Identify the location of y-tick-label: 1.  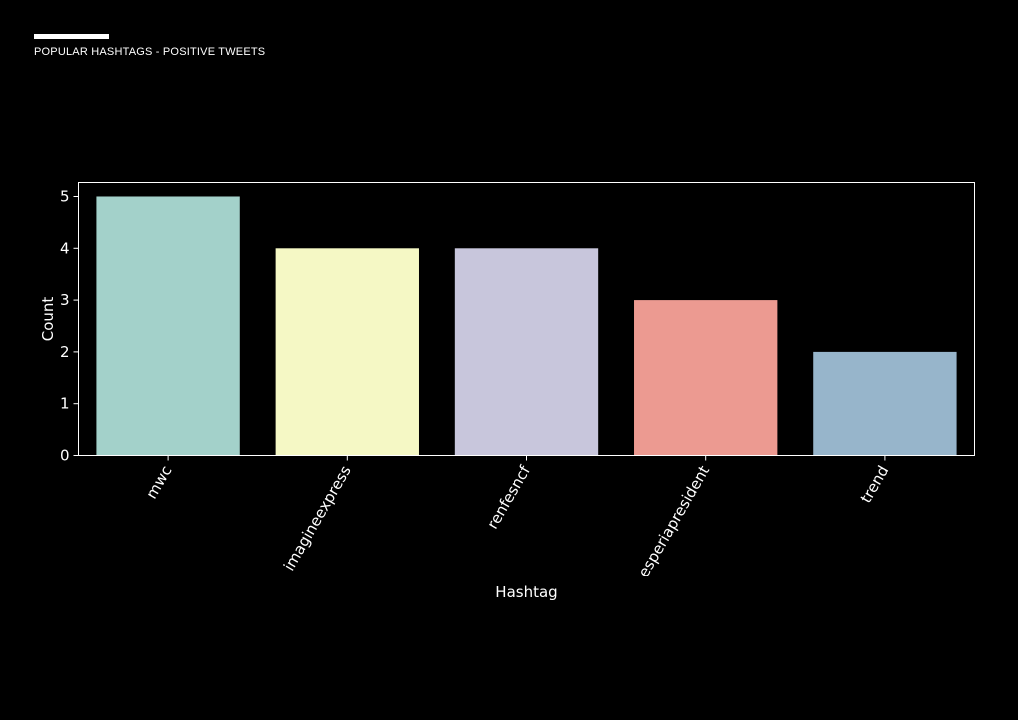
(65, 404).